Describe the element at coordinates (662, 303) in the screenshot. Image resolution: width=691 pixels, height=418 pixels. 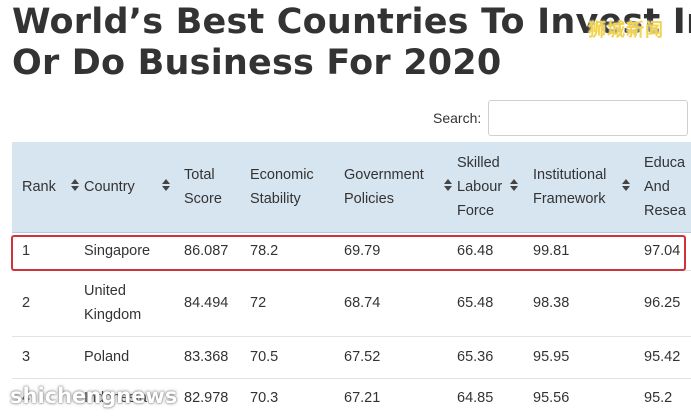
I see `cell-education-and-research: 96.25` at that location.